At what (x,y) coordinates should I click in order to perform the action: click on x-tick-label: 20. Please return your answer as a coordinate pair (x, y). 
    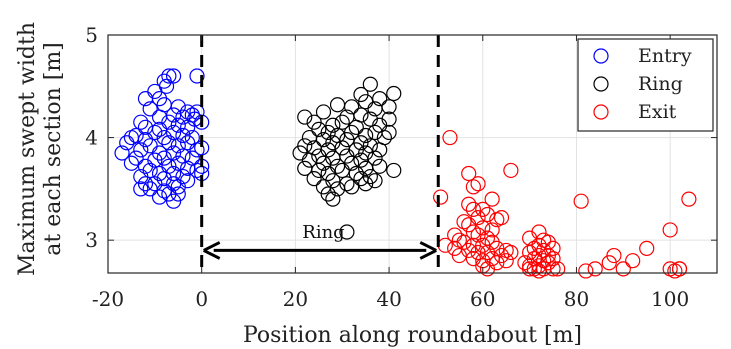
    Looking at the image, I should click on (295, 299).